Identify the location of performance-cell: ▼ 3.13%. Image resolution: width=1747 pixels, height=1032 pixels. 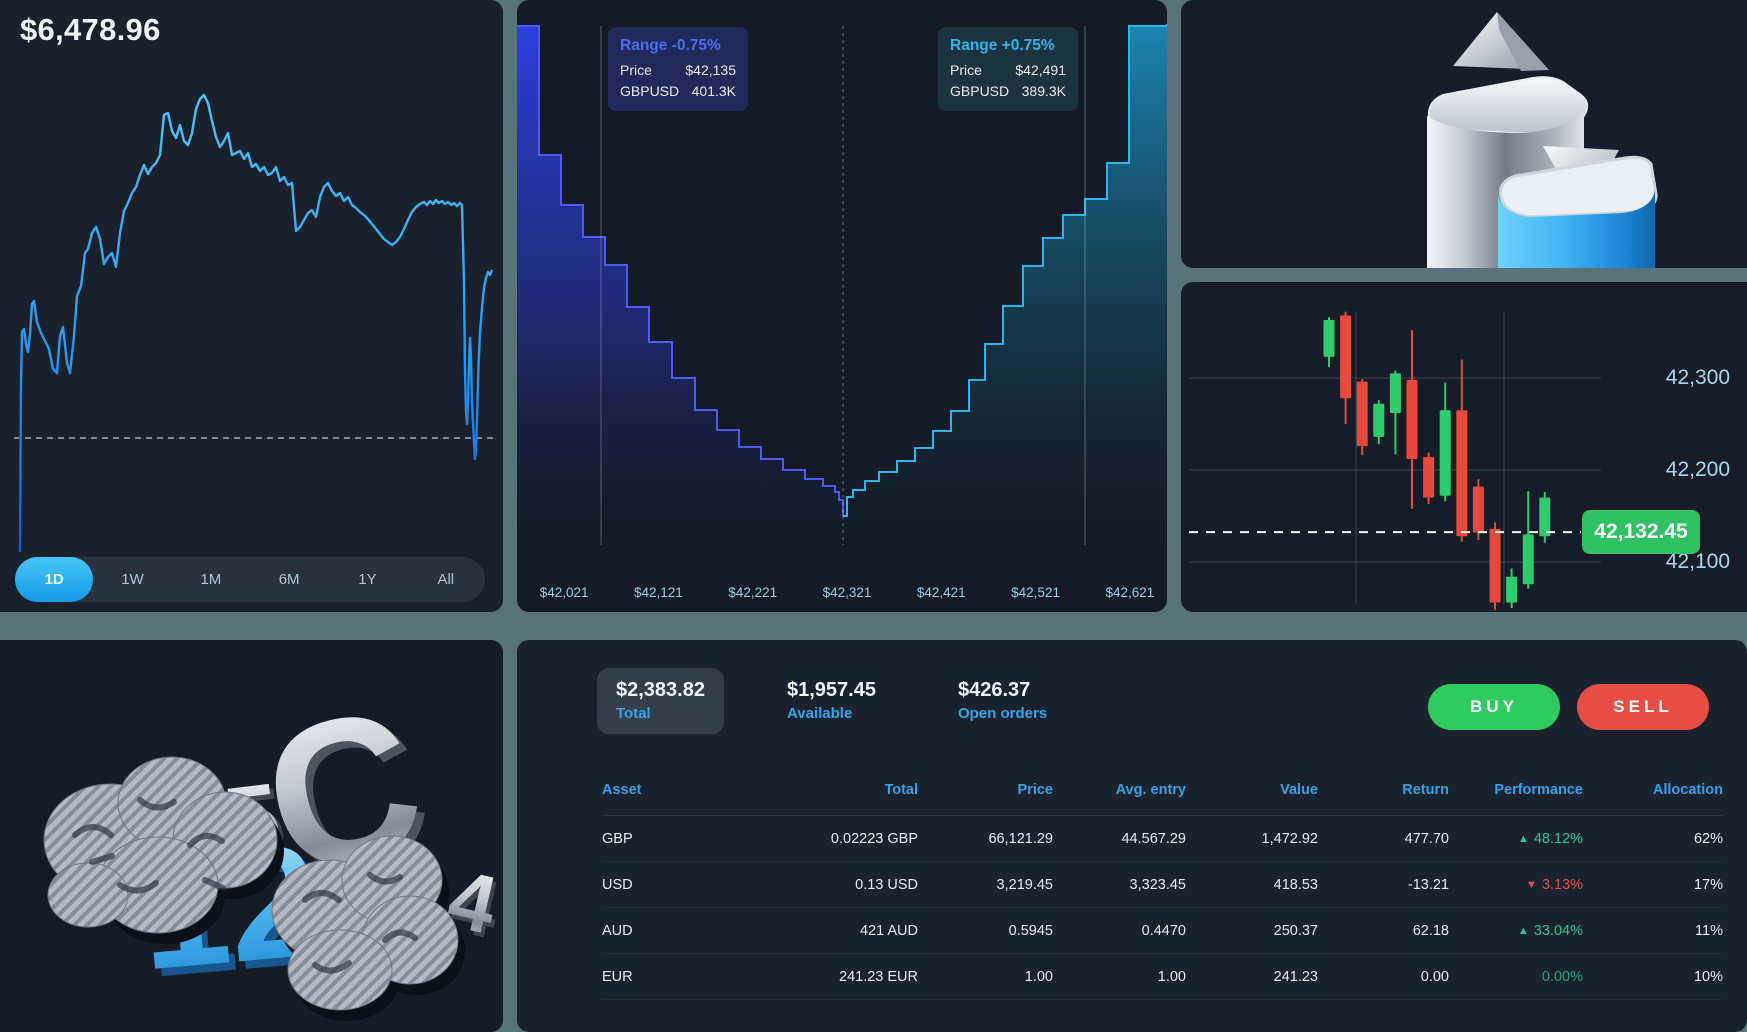
(1554, 884).